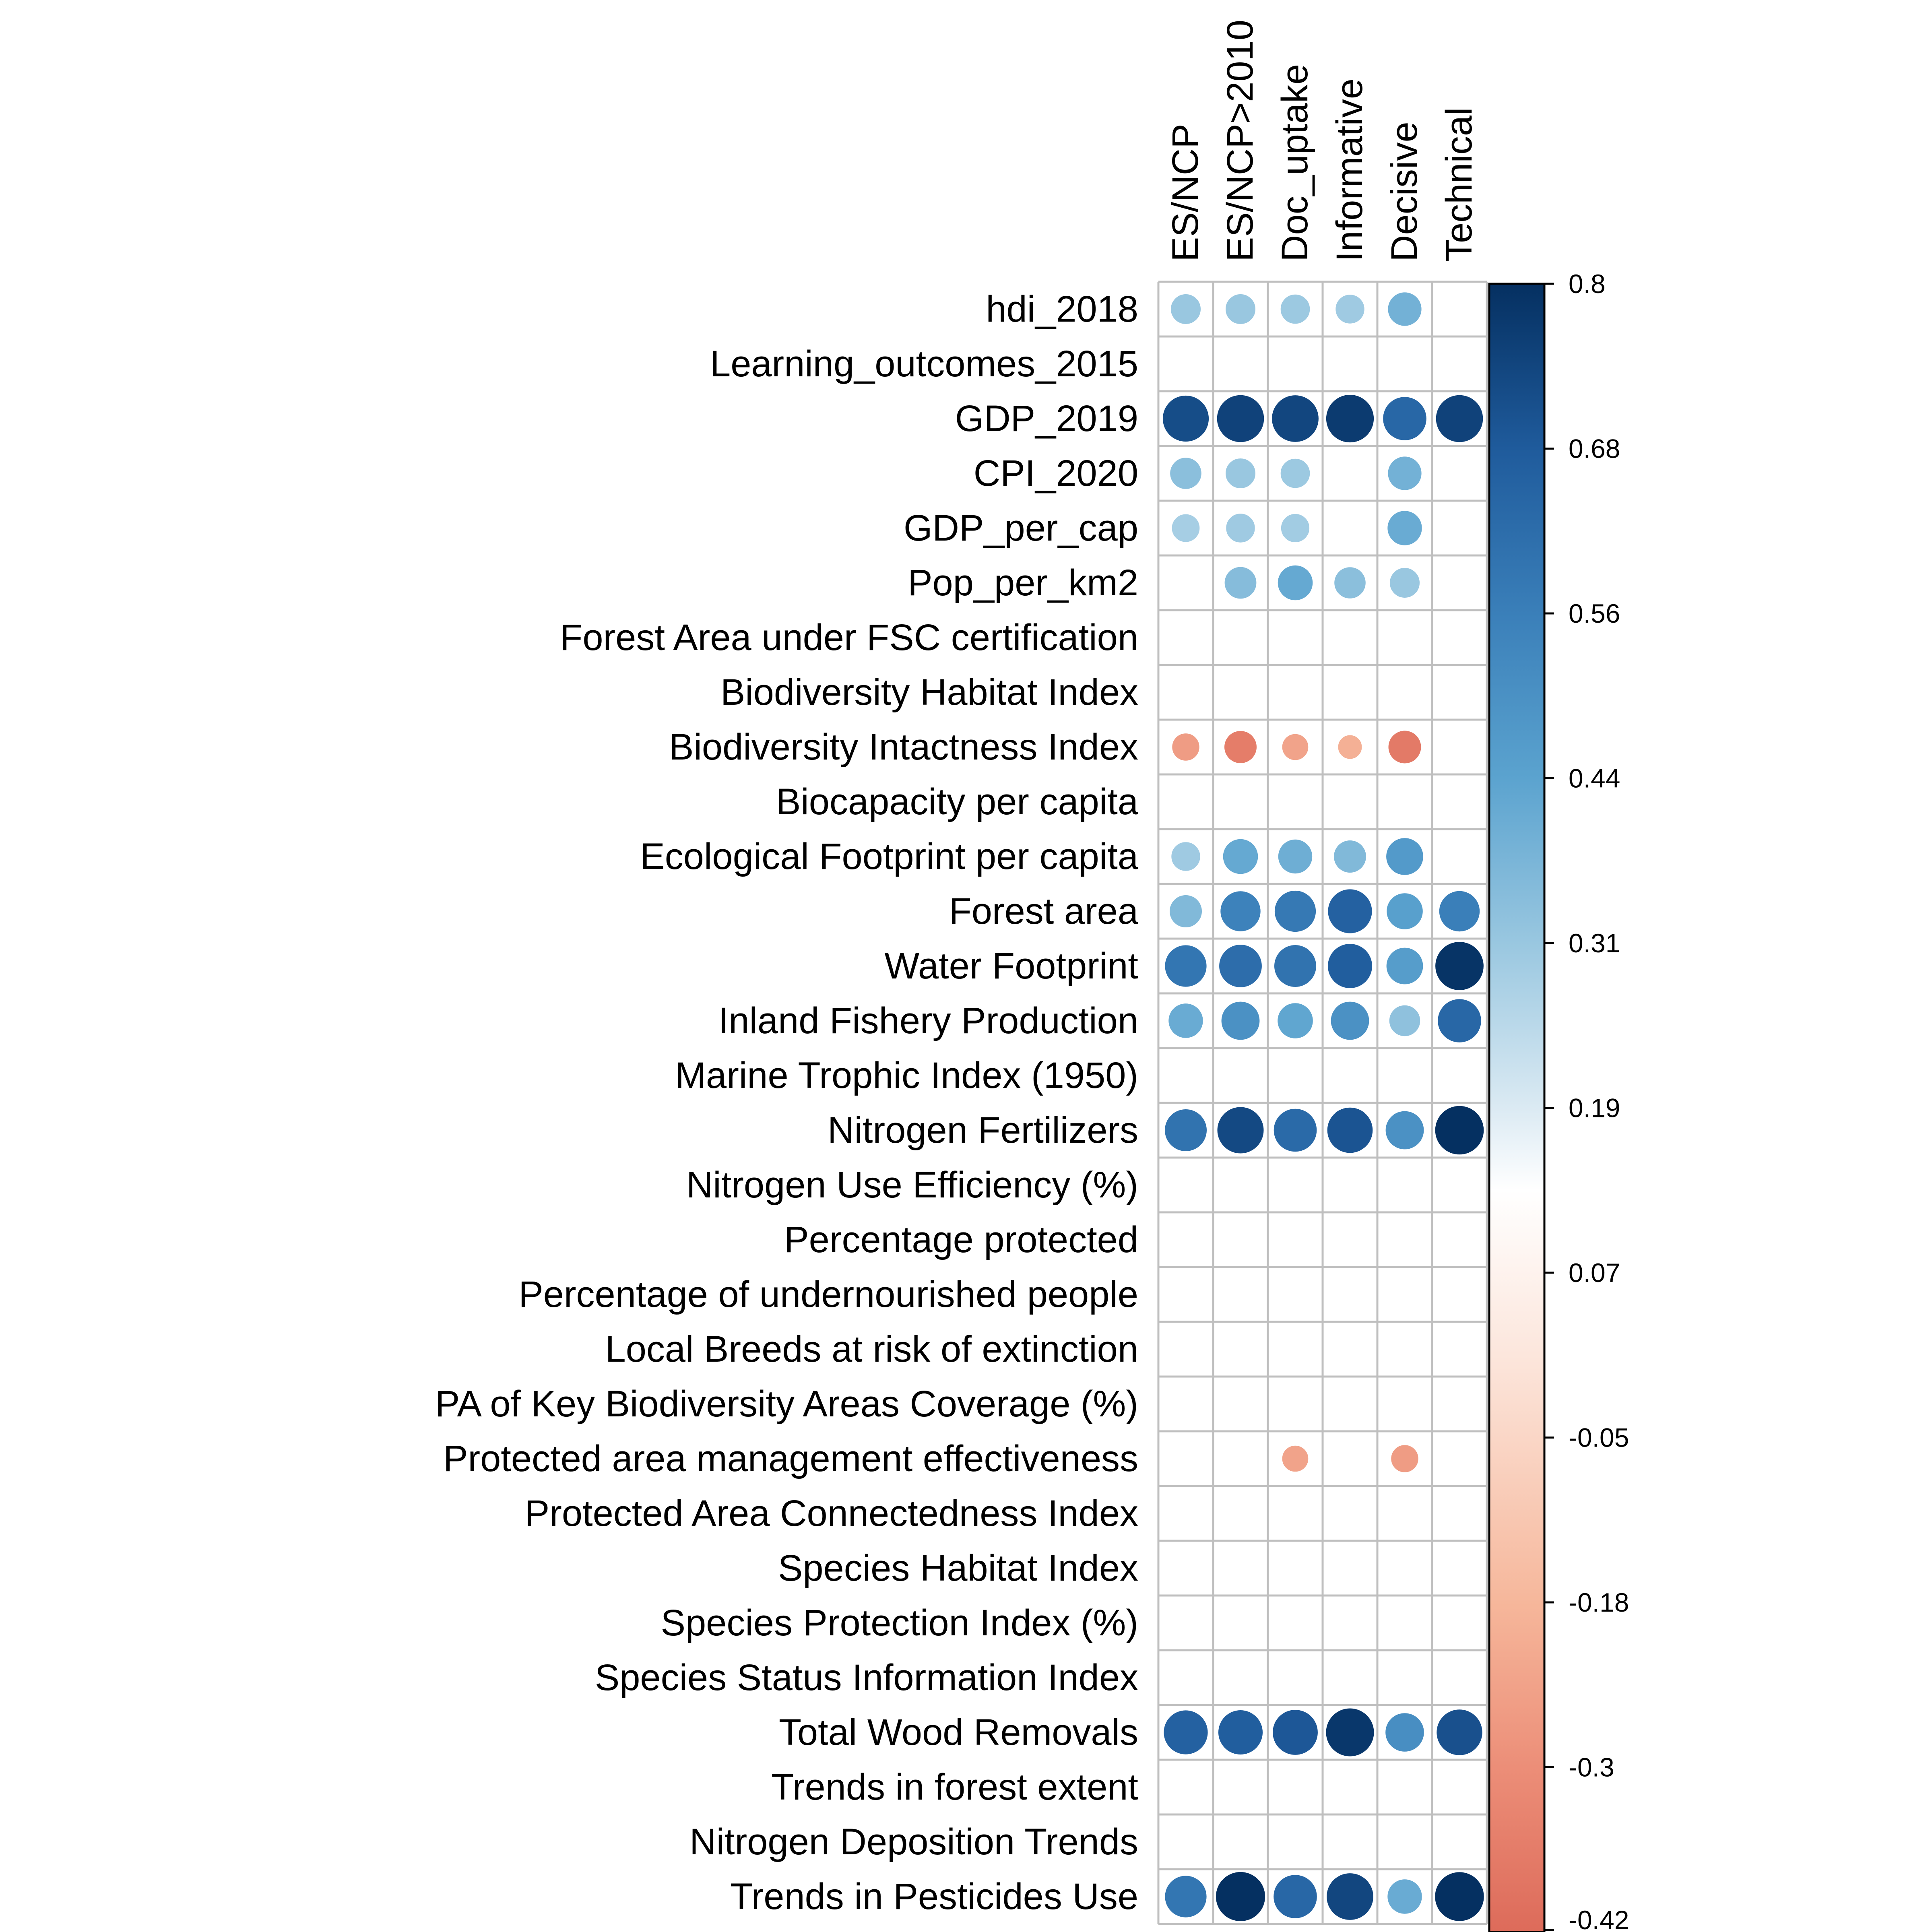 The image size is (1932, 1932). Describe the element at coordinates (1599, 1918) in the screenshot. I see `colorbar-tick-label: -0.42` at that location.